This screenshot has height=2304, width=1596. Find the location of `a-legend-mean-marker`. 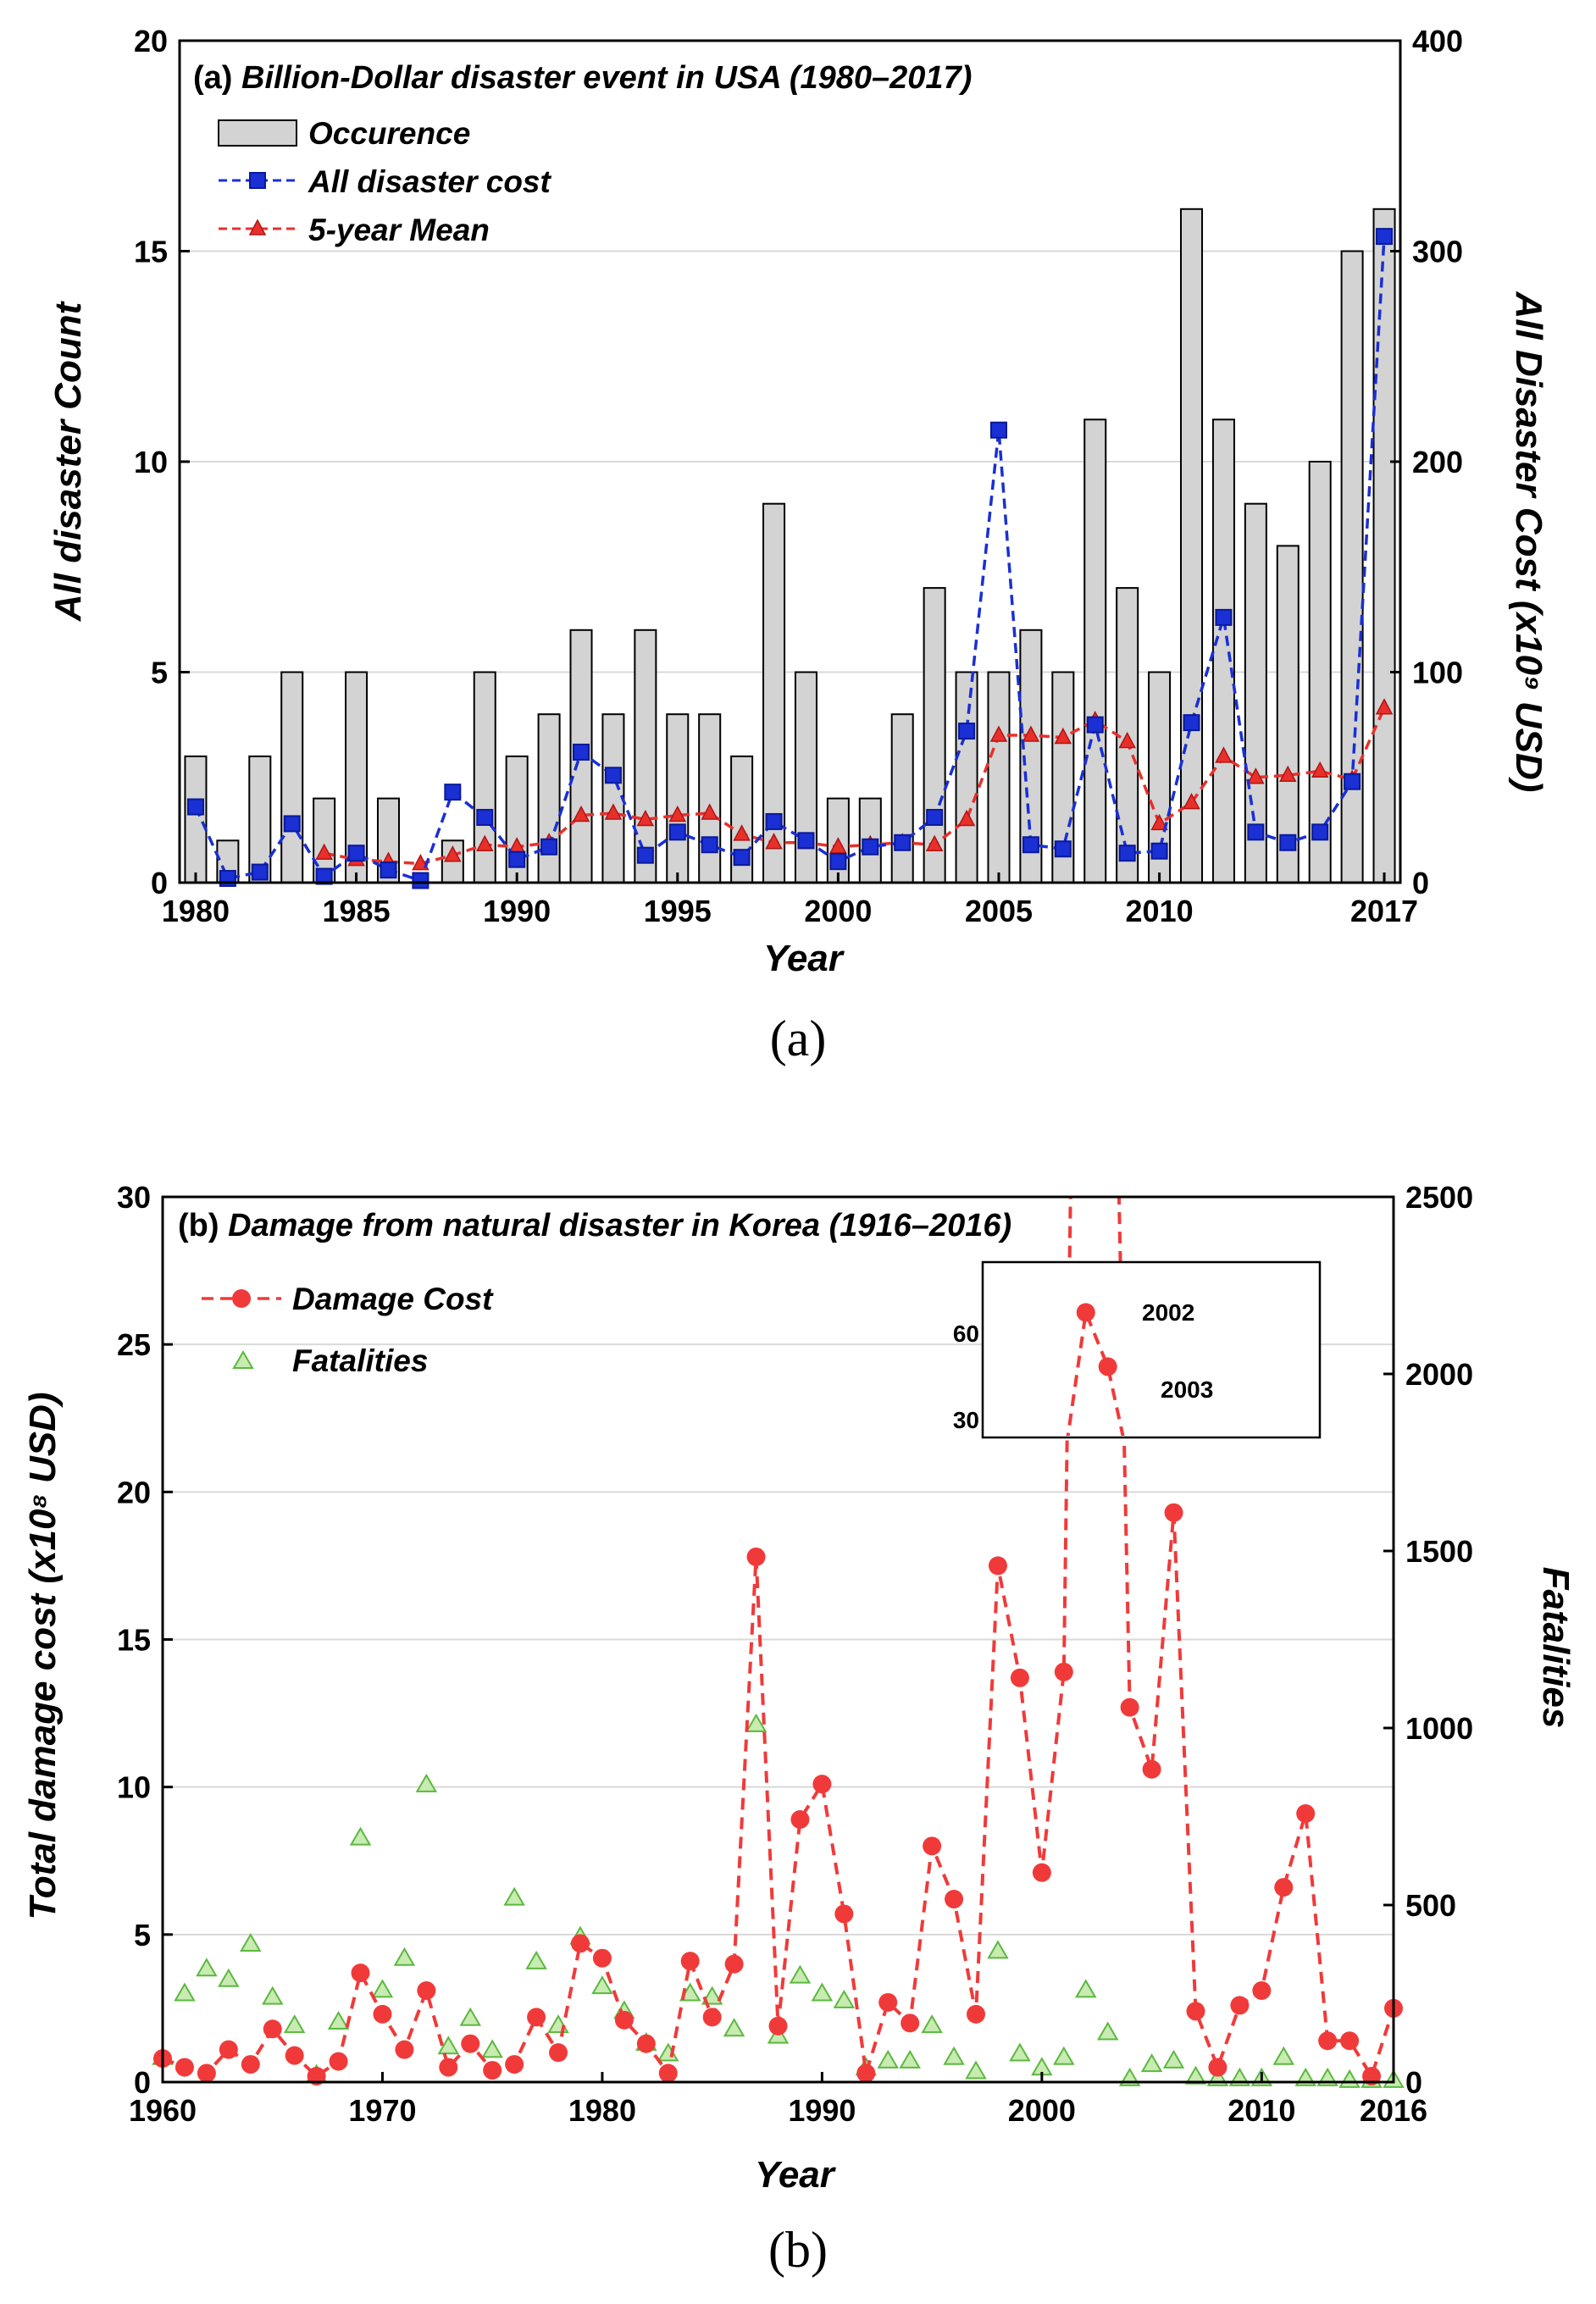

a-legend-mean-marker is located at coordinates (257, 227).